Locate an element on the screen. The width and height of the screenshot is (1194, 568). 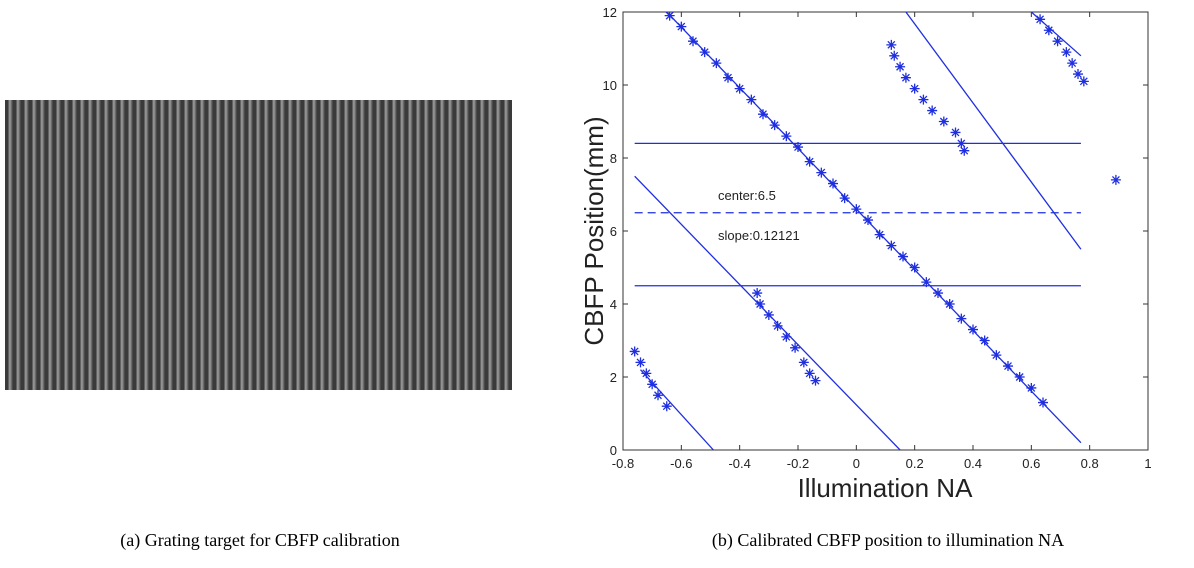
annotation: slope:0.12121 is located at coordinates (759, 235).